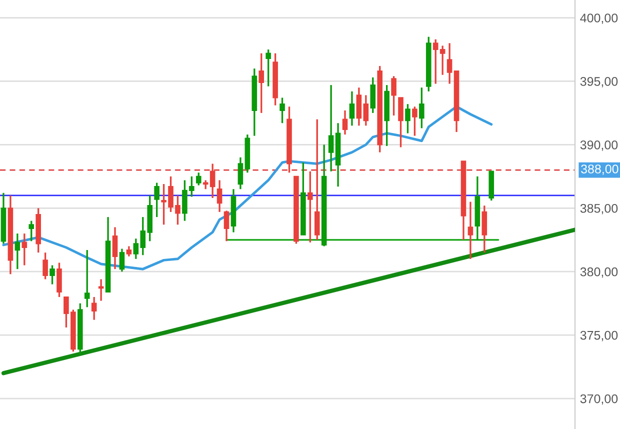  Describe the element at coordinates (599, 272) in the screenshot. I see `y-tick-label: 380,00` at that location.